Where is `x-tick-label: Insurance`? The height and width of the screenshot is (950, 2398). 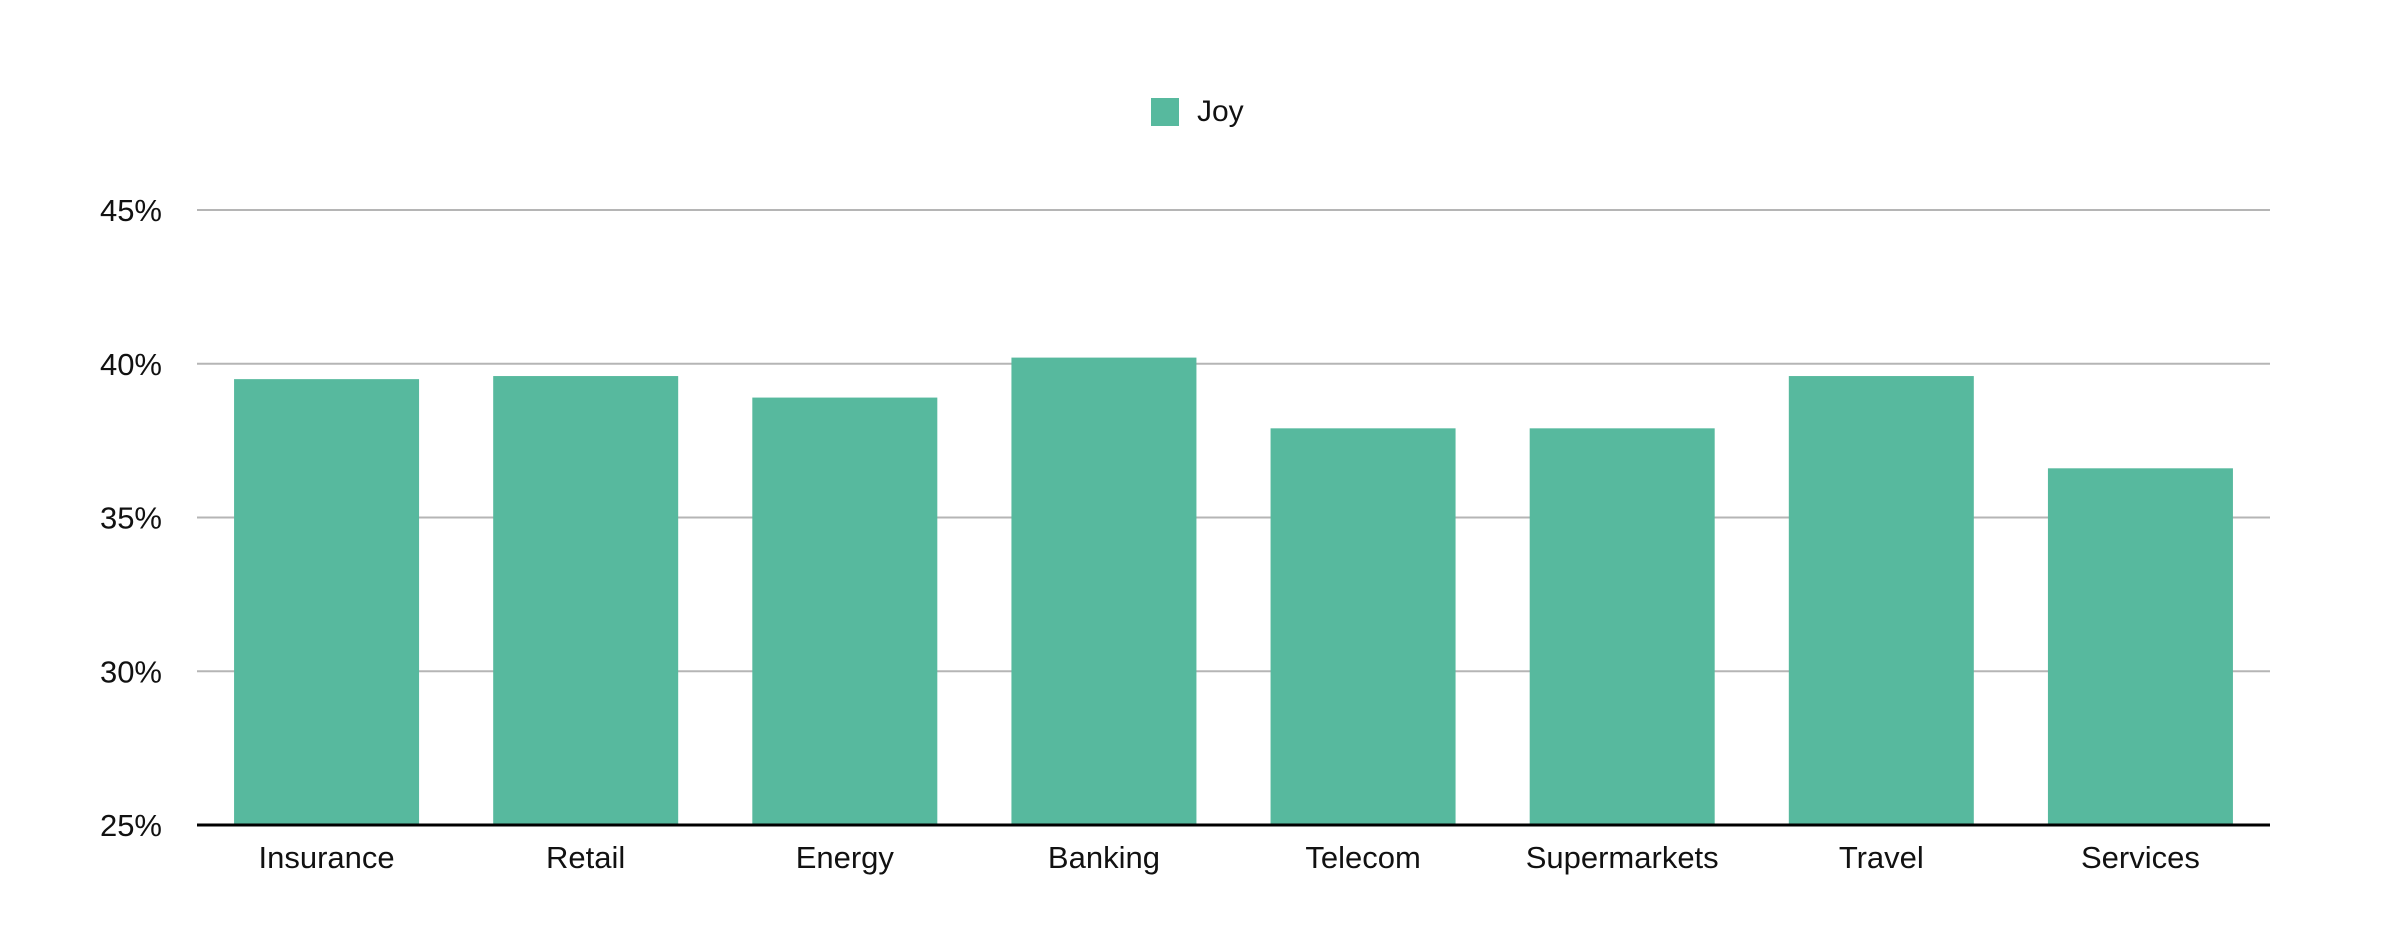 x-tick-label: Insurance is located at coordinates (326, 857).